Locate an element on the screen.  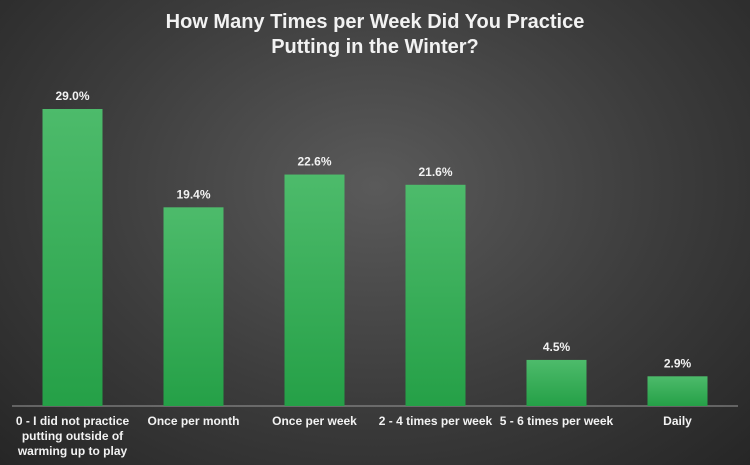
x-tick-label: Once per month is located at coordinates (193, 421).